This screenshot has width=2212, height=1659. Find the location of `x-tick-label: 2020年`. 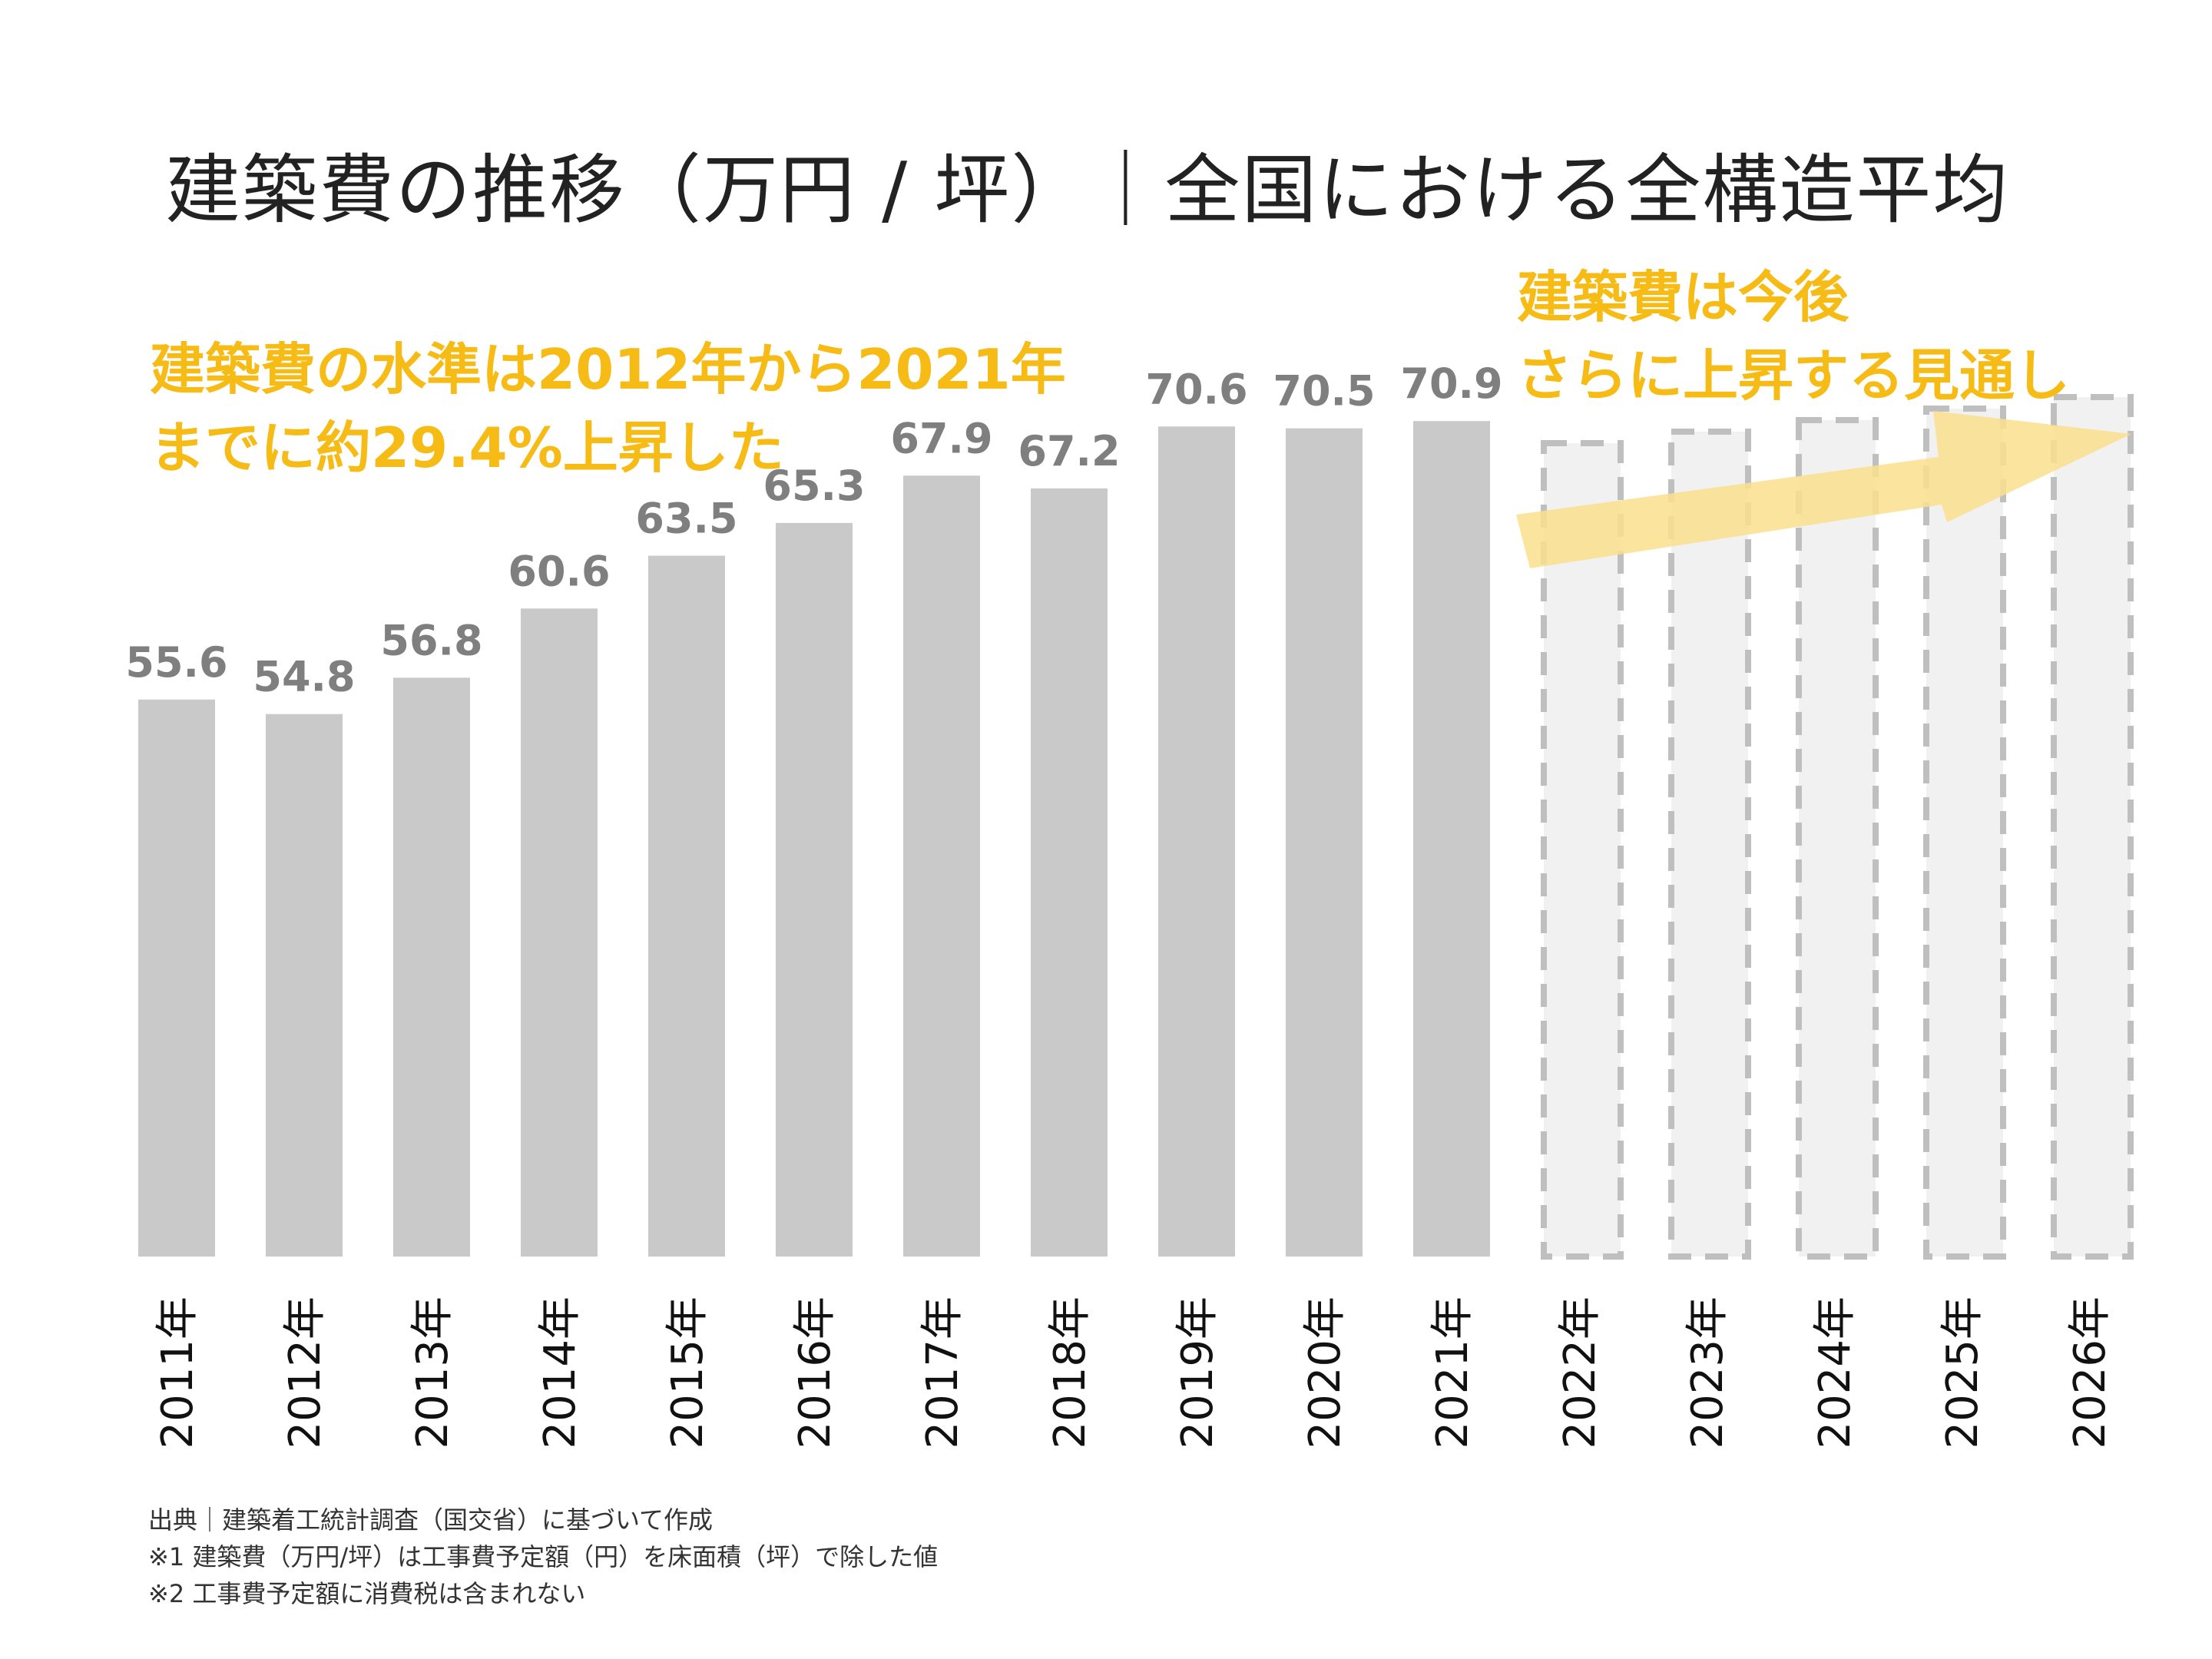

x-tick-label: 2020年 is located at coordinates (1325, 1372).